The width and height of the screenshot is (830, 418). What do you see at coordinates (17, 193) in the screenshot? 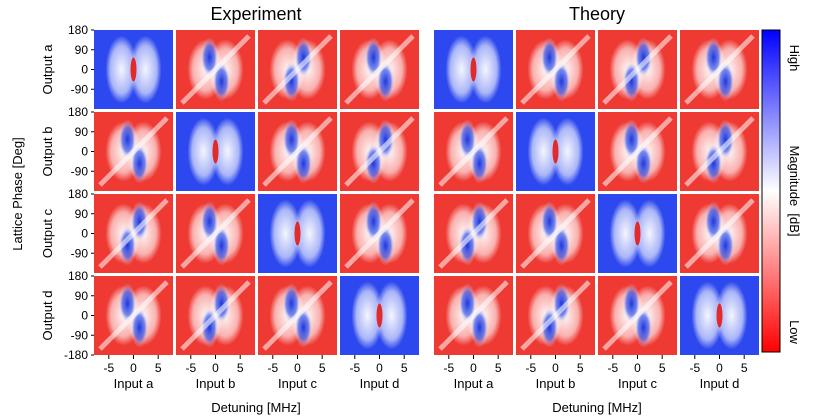
I see `y-axis-label: Lattice Phase [Deg]` at bounding box center [17, 193].